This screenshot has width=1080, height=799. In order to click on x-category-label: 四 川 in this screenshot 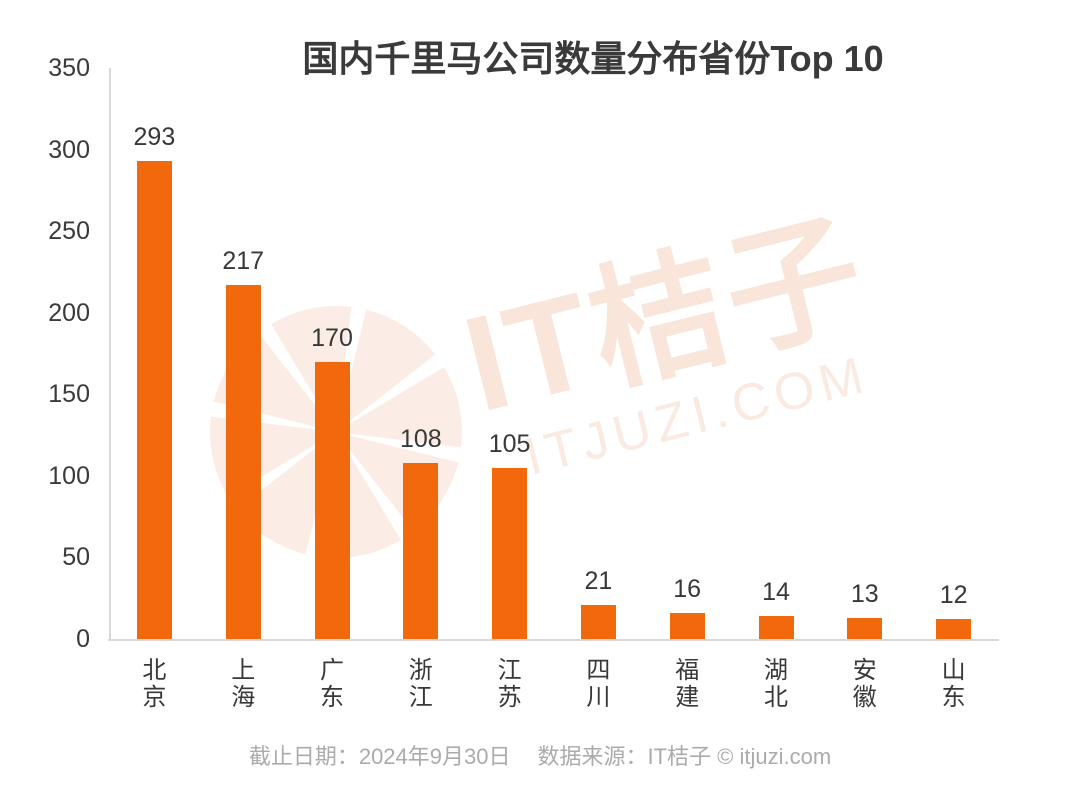, I will do `click(598, 684)`.